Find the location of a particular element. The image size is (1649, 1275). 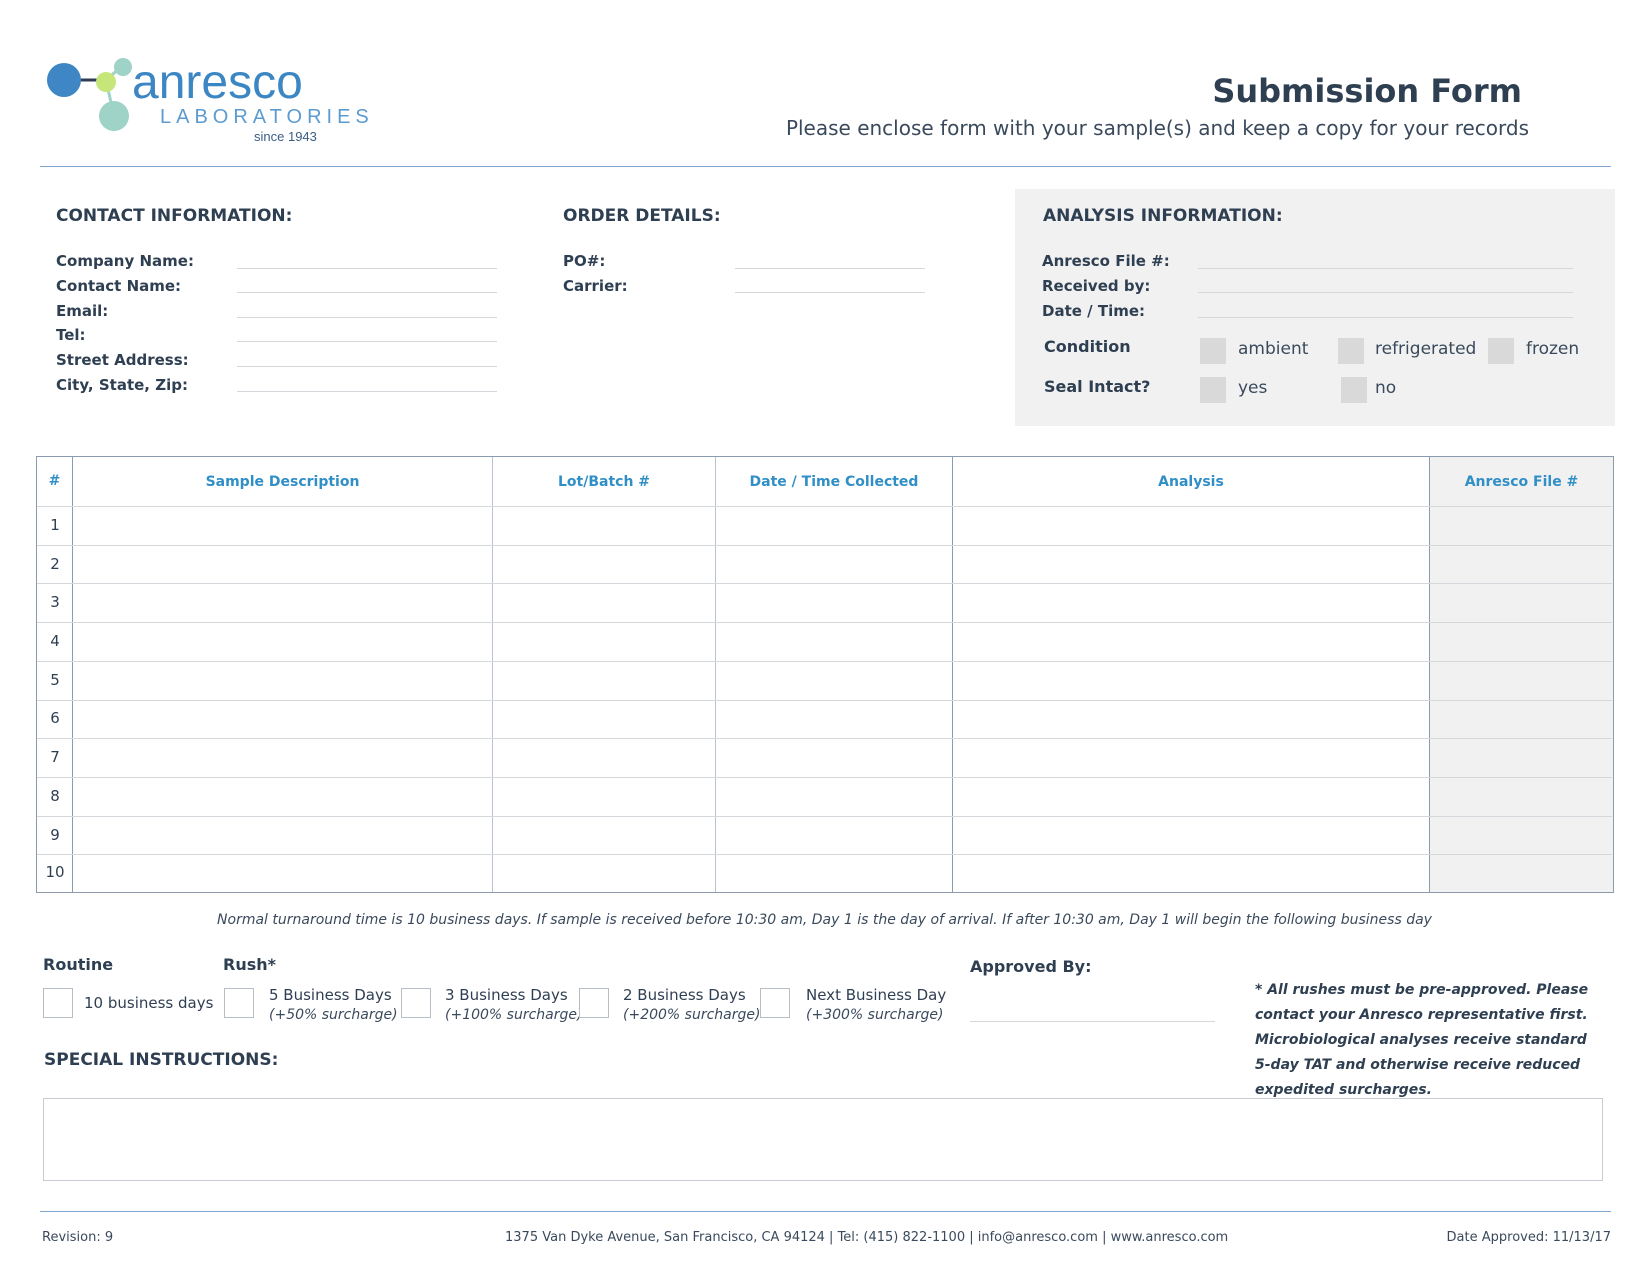

contact-name-field is located at coordinates (367, 292).